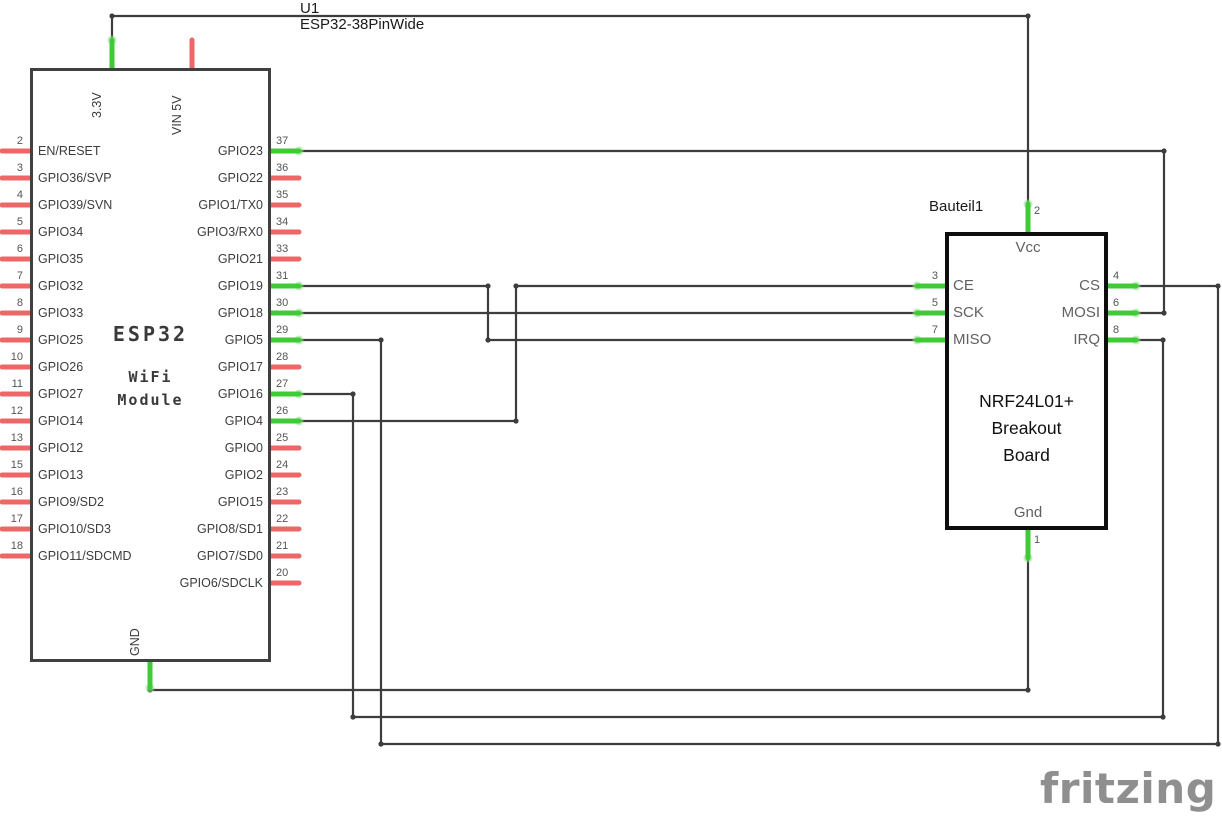  Describe the element at coordinates (1026, 428) in the screenshot. I see `nrf-title-line2: Breakout` at that location.